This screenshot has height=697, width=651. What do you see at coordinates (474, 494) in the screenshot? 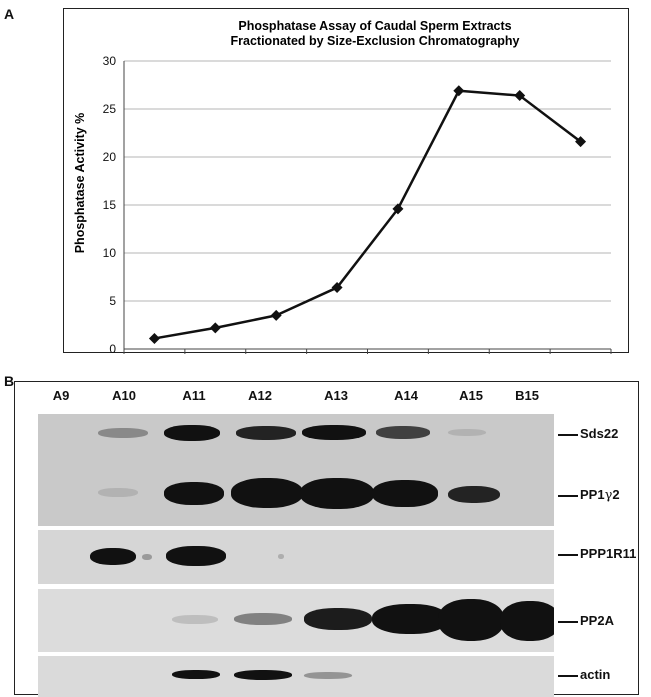
I see `band-pp1-a15` at bounding box center [474, 494].